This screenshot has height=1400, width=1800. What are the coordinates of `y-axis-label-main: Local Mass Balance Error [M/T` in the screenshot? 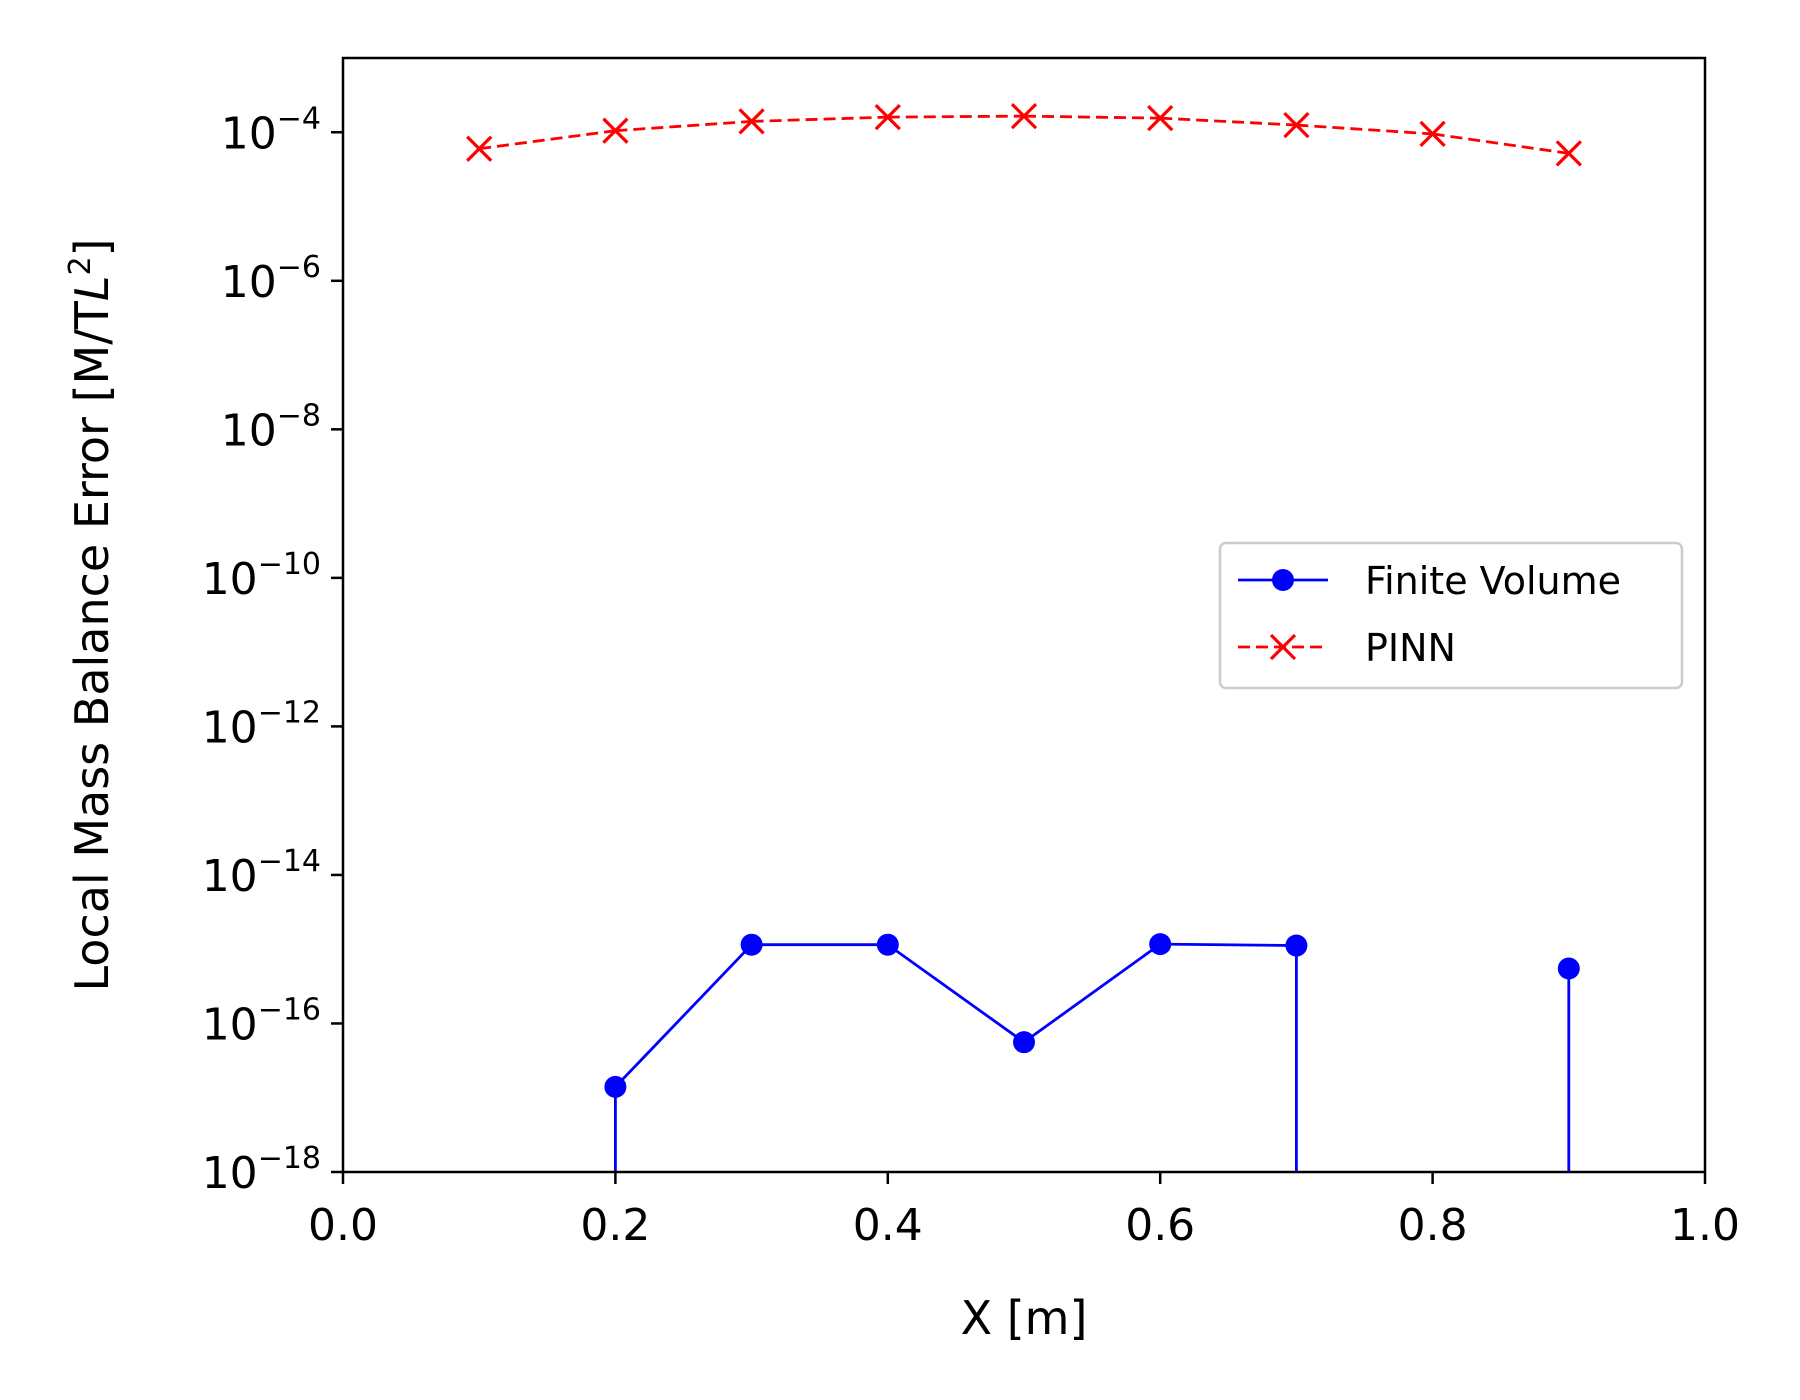 It's located at (92, 645).